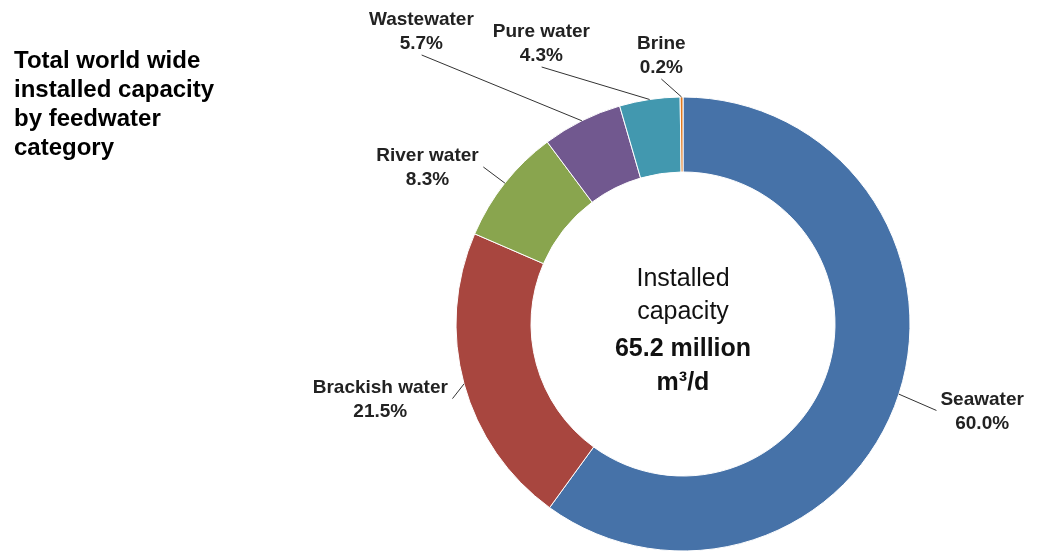 The width and height of the screenshot is (1049, 558). What do you see at coordinates (661, 42) in the screenshot?
I see `slice-label: Brine` at bounding box center [661, 42].